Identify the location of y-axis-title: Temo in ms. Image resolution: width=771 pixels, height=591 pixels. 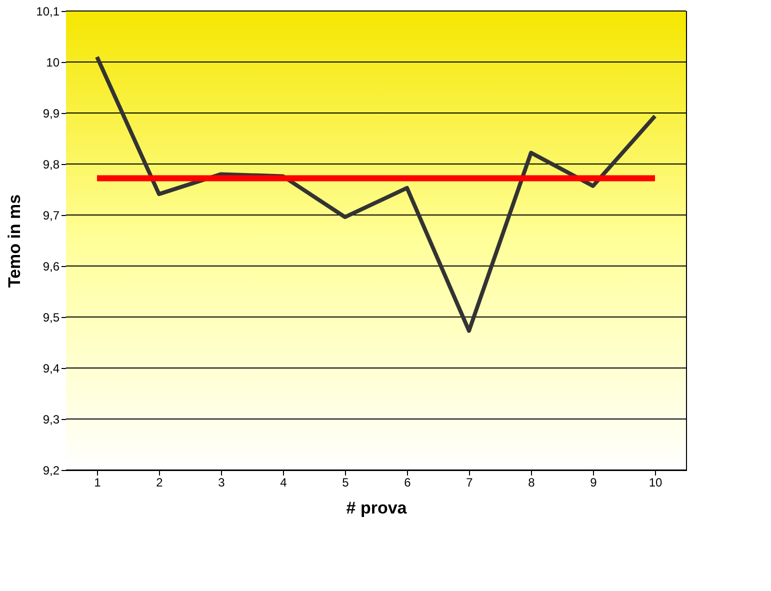
(14, 241).